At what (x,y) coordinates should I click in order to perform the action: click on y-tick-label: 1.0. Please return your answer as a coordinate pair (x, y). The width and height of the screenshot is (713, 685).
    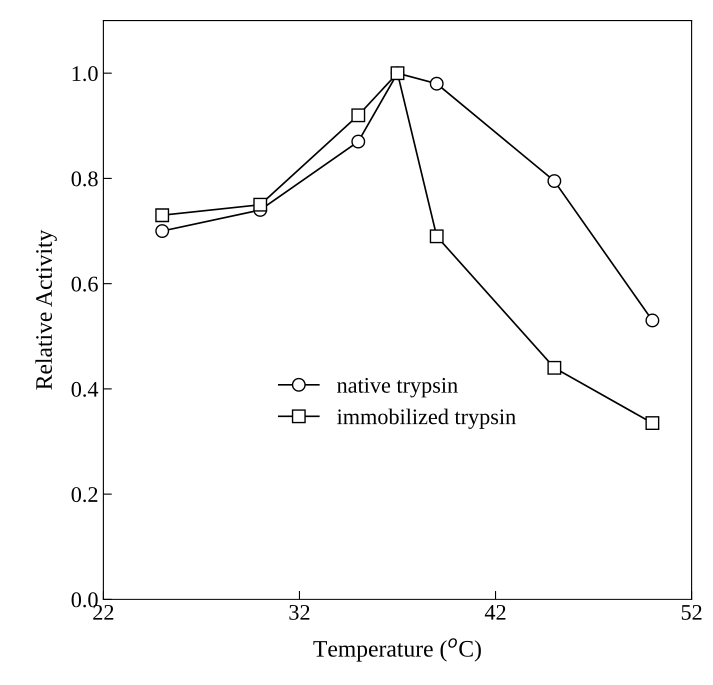
    Looking at the image, I should click on (85, 74).